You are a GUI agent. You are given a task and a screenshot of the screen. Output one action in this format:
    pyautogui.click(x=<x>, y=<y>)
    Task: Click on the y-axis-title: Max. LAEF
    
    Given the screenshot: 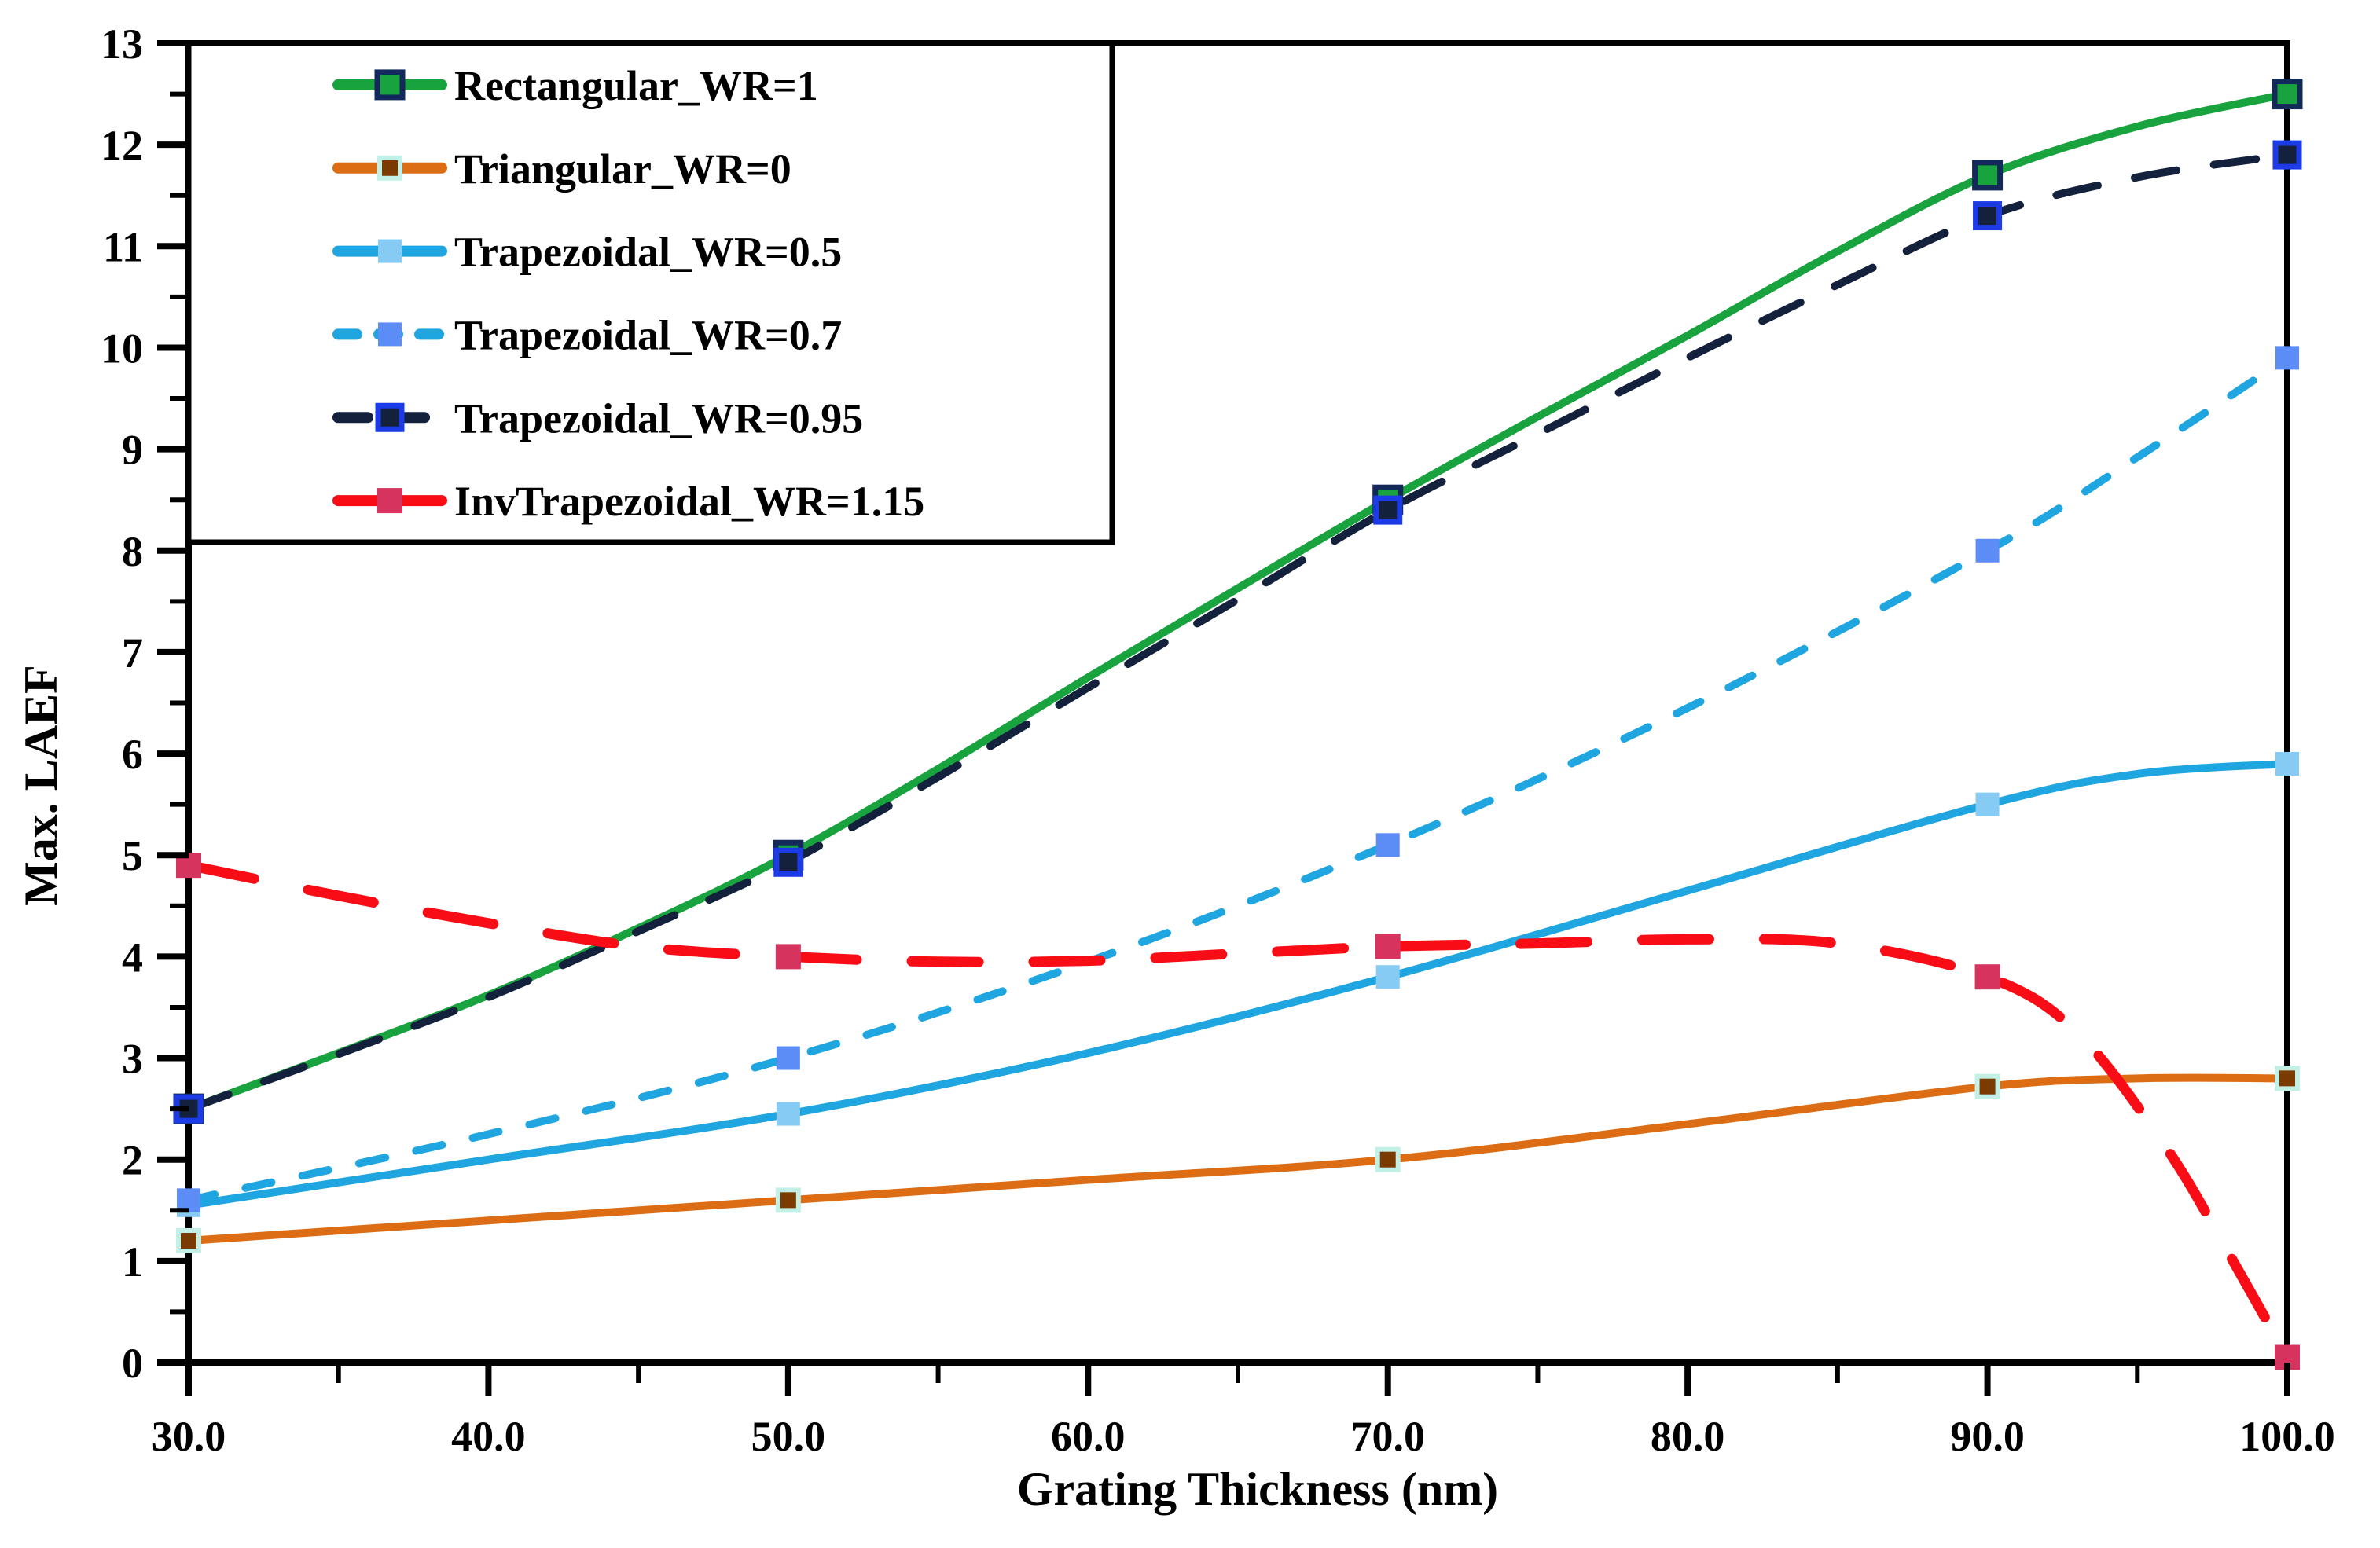 What is the action you would take?
    pyautogui.click(x=41, y=785)
    